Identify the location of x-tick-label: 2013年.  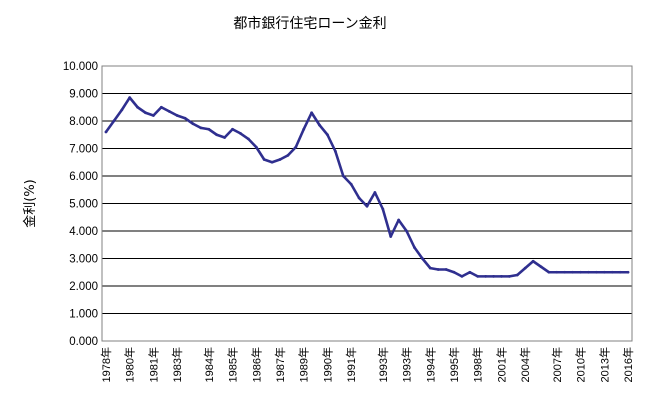
(604, 364).